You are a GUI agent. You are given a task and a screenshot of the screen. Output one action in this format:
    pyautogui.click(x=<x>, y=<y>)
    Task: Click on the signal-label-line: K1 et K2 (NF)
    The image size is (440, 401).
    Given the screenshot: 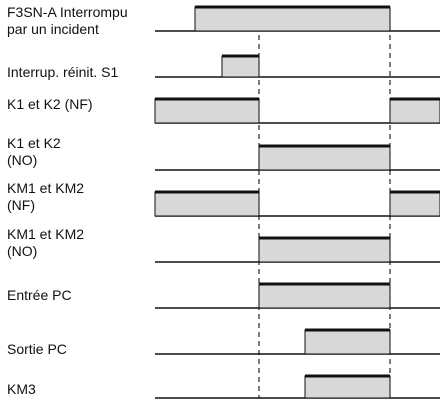 What is the action you would take?
    pyautogui.click(x=50, y=104)
    